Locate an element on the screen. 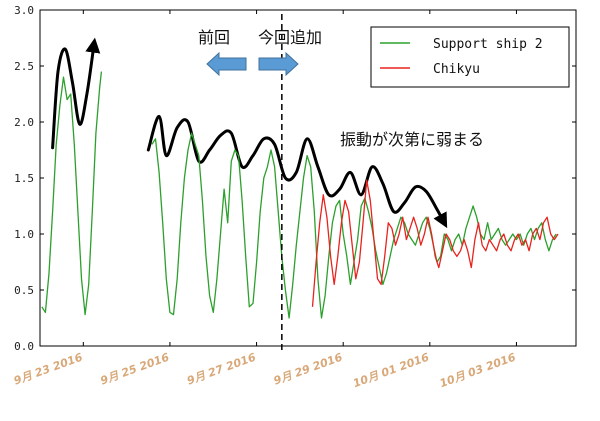 This screenshot has width=600, height=421. x-tick-label: 9月 23 2016 is located at coordinates (48, 368).